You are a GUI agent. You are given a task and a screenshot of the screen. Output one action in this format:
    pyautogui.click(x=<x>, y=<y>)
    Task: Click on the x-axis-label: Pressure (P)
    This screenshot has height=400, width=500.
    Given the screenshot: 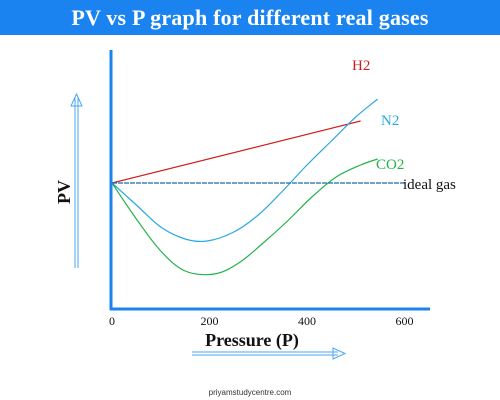 What is the action you would take?
    pyautogui.click(x=252, y=340)
    